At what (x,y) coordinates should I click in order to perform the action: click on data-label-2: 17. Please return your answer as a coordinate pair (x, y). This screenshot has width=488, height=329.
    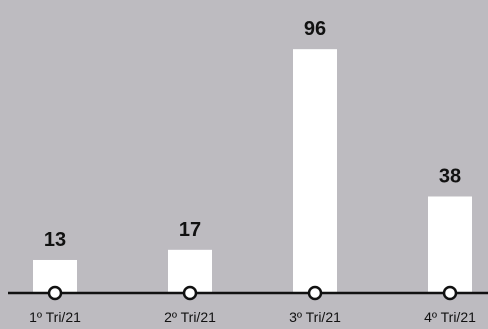
    Looking at the image, I should click on (190, 230).